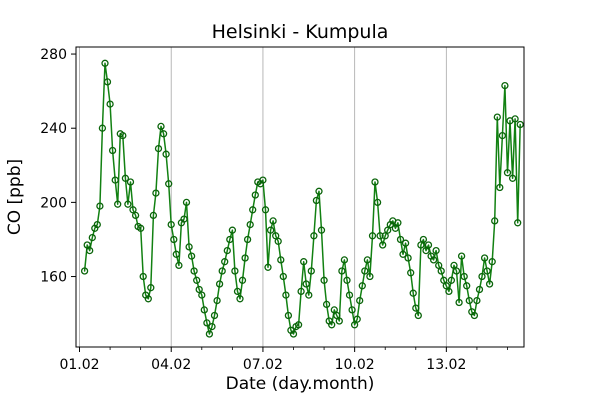  Describe the element at coordinates (300, 384) in the screenshot. I see `x-axis-label: Date (day.month)` at that location.